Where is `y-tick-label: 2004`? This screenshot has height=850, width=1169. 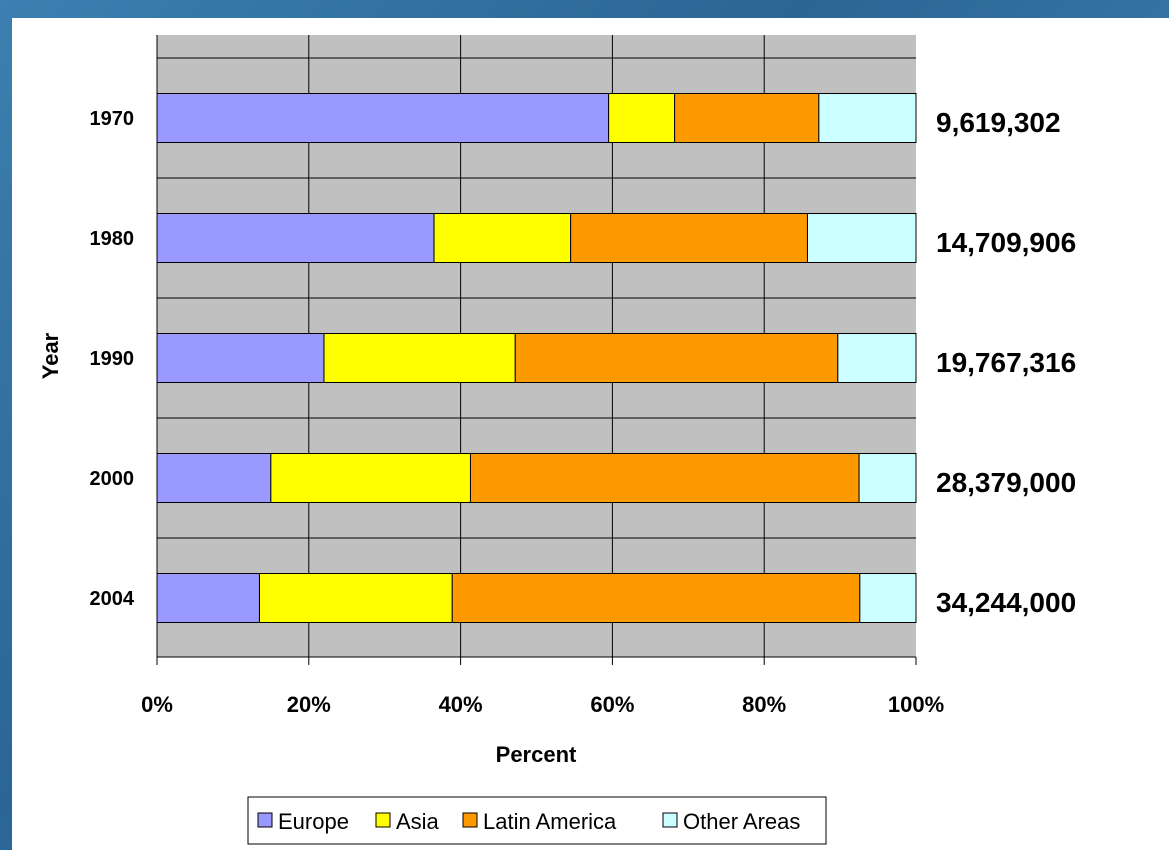 y-tick-label: 2004 is located at coordinates (112, 599).